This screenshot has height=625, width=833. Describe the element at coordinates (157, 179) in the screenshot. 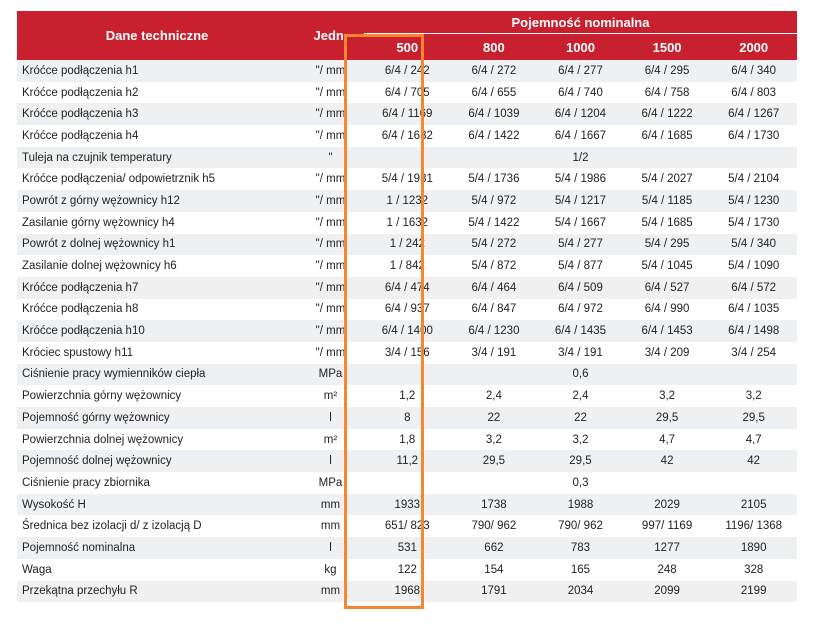

I see `row-label: Króćce podłączenia/ odpowietrznik h5` at that location.